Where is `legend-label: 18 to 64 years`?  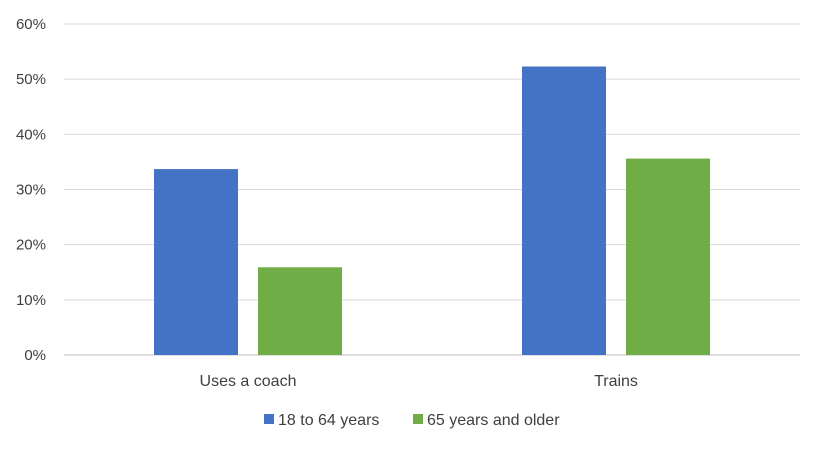
legend-label: 18 to 64 years is located at coordinates (328, 420).